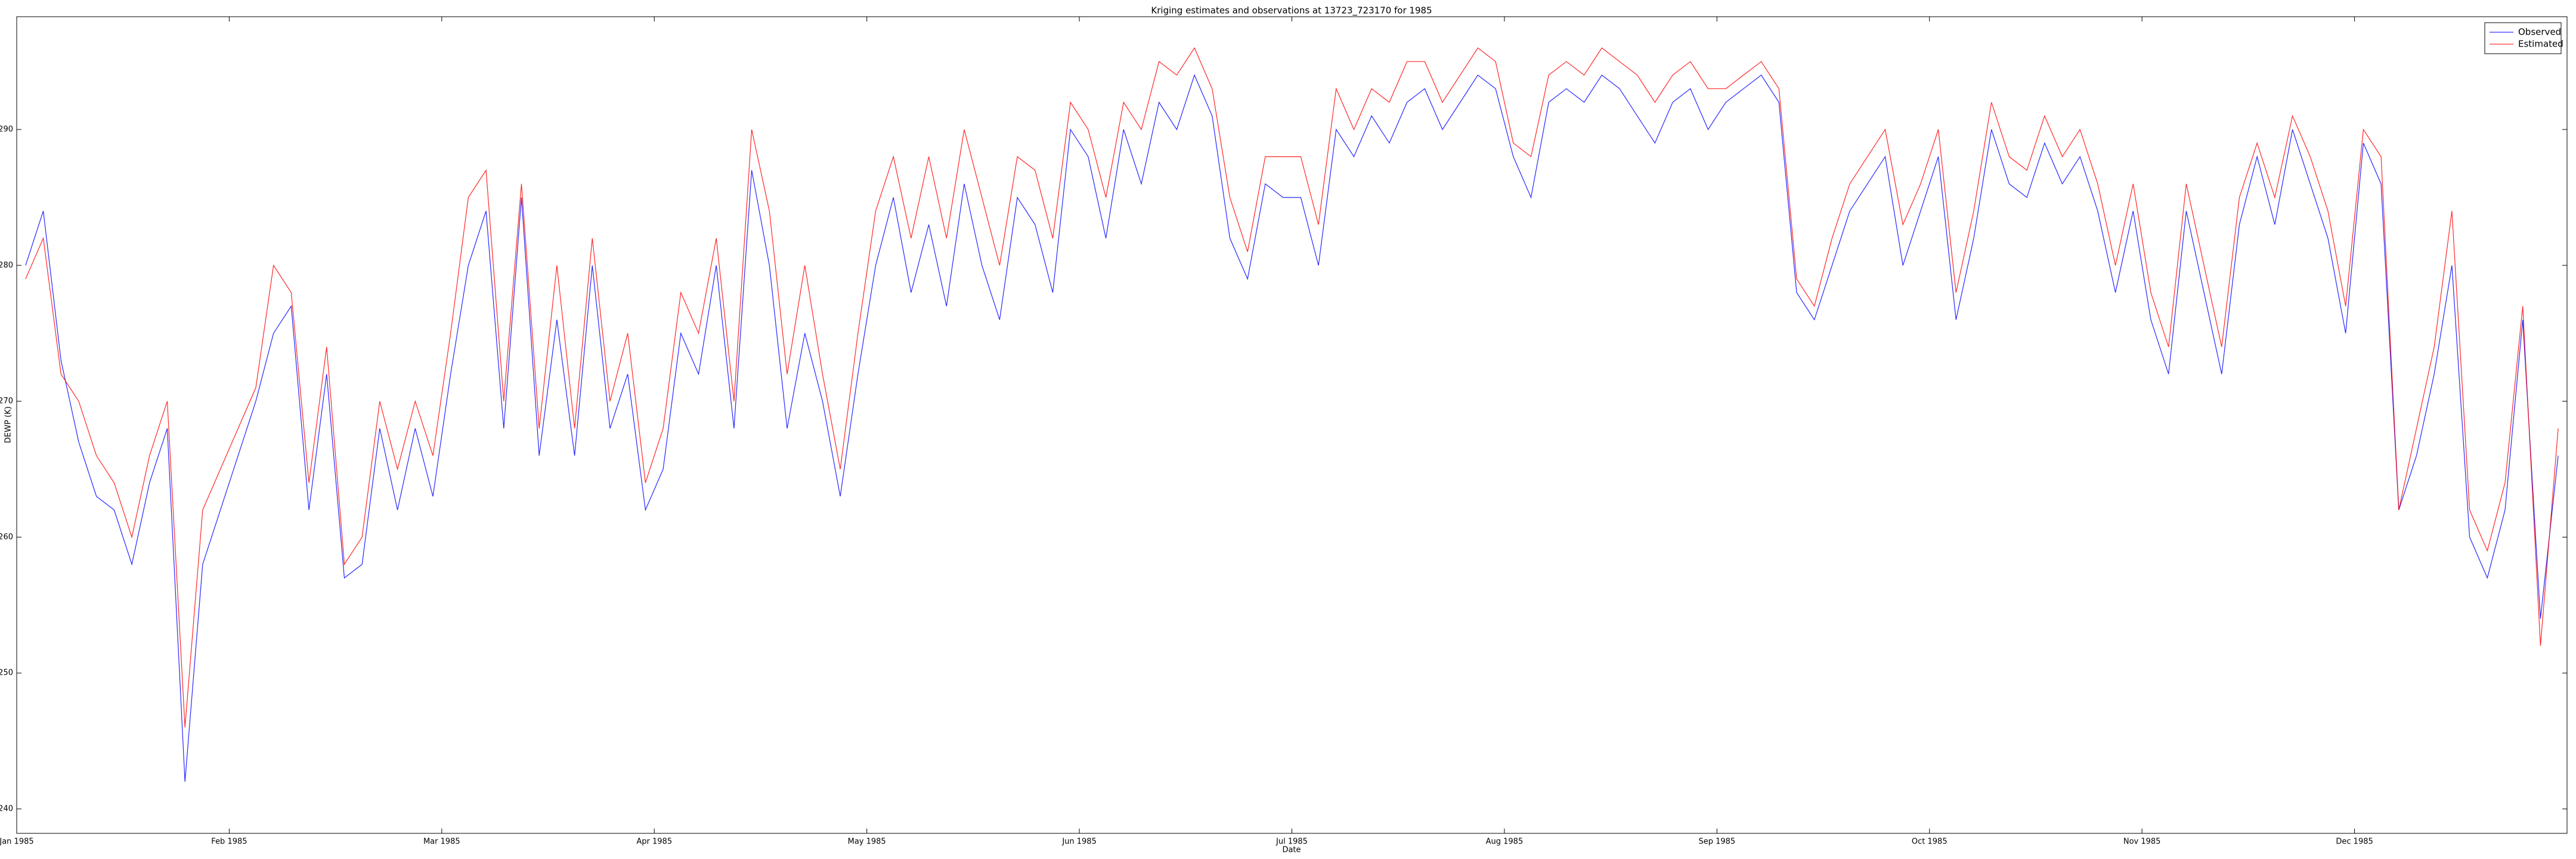 Image resolution: width=2576 pixels, height=859 pixels. I want to click on y-tick-label: 280, so click(6, 265).